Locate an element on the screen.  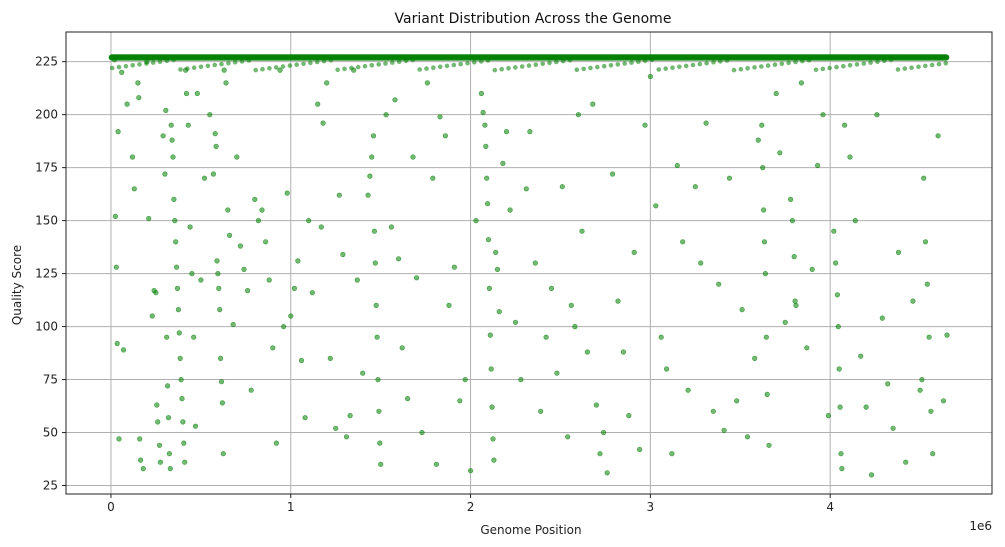
y-tick-label: 25 is located at coordinates (50, 486).